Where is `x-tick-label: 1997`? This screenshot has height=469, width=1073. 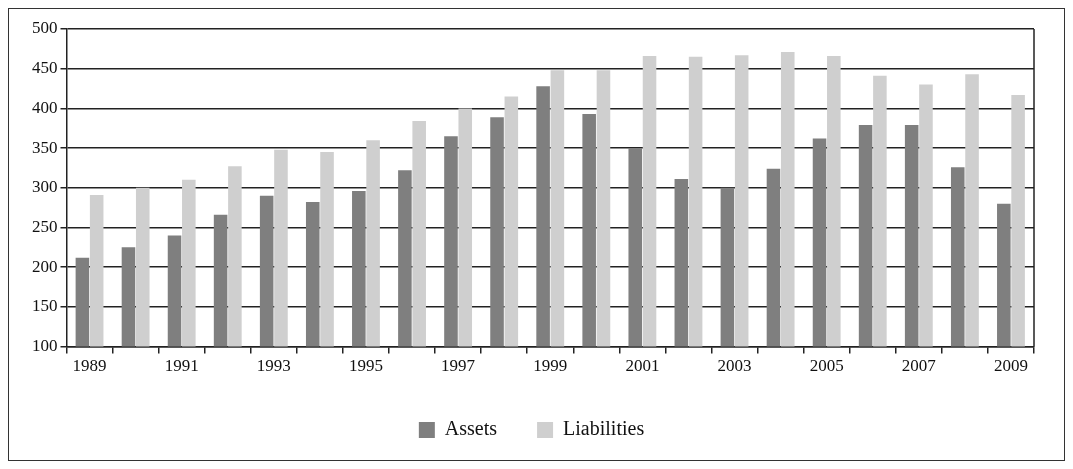 x-tick-label: 1997 is located at coordinates (458, 366).